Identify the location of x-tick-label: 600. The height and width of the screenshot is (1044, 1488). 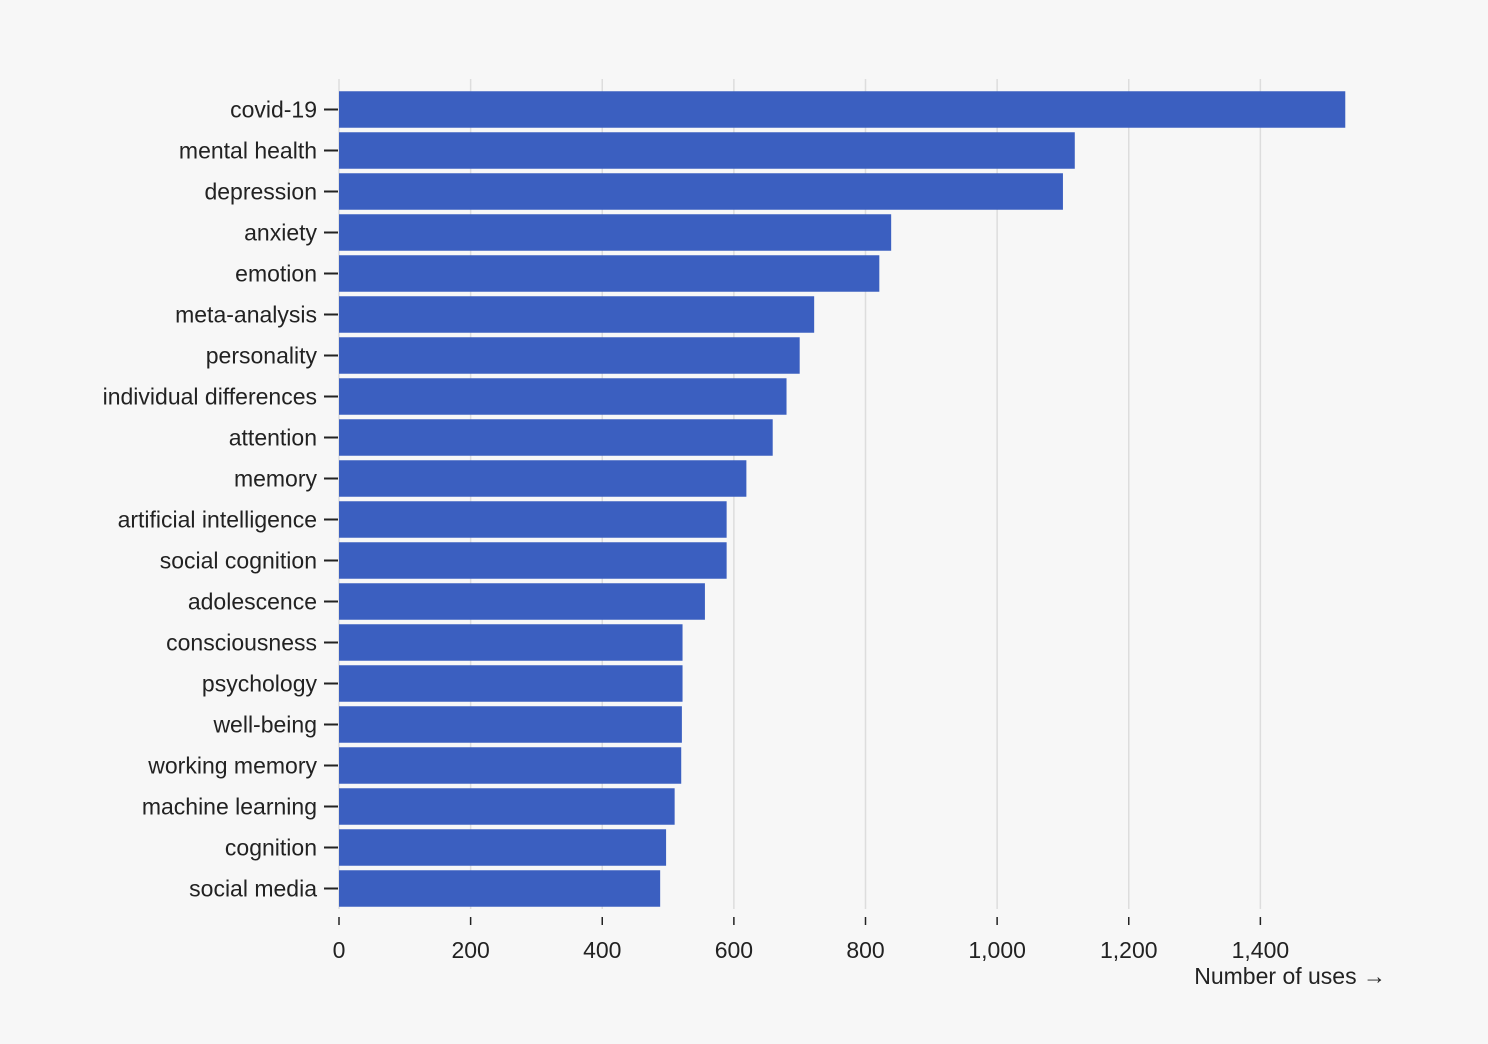
(734, 950).